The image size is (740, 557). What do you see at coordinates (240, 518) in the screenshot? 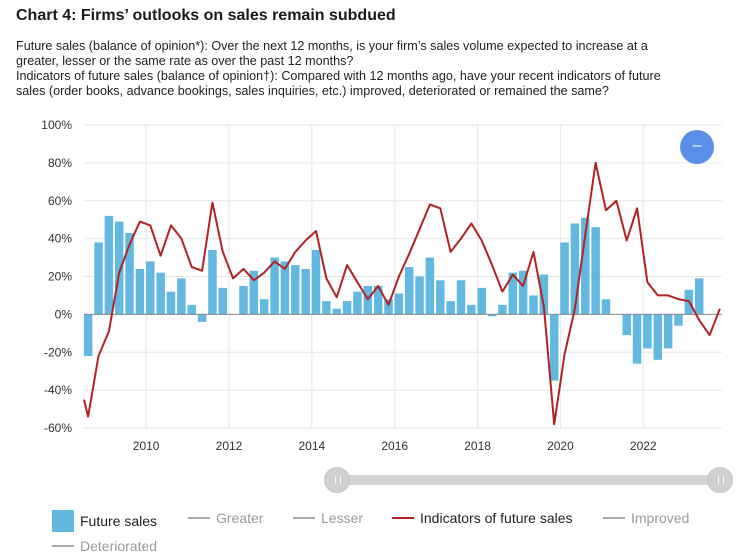
I see `legend-label: Greater` at bounding box center [240, 518].